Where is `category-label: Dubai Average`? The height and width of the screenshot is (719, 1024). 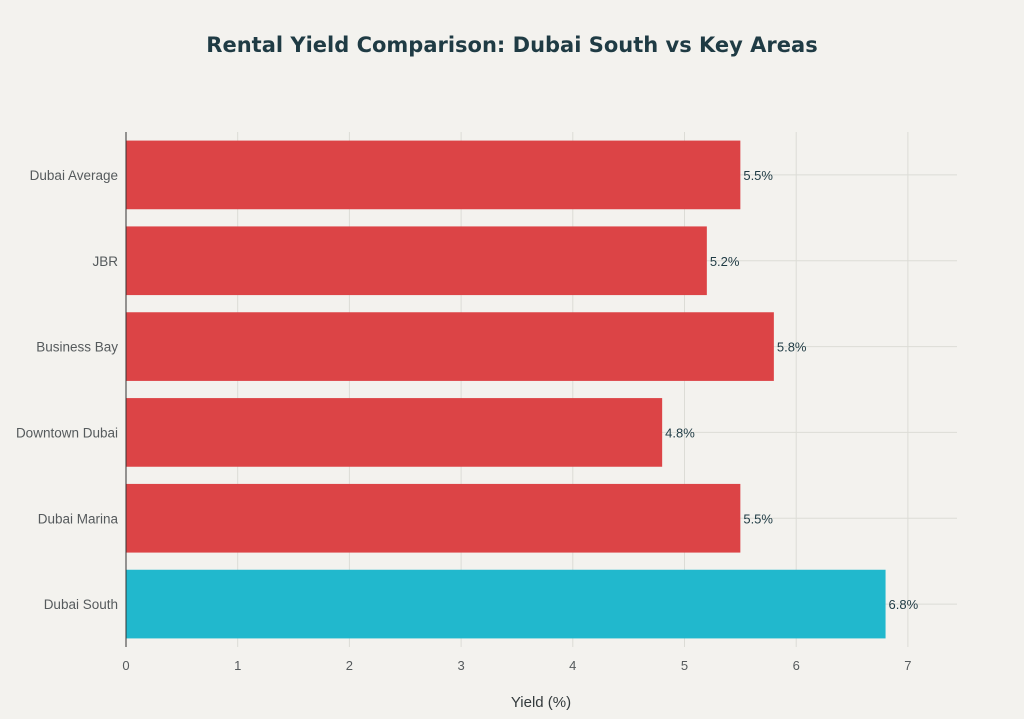 category-label: Dubai Average is located at coordinates (74, 175).